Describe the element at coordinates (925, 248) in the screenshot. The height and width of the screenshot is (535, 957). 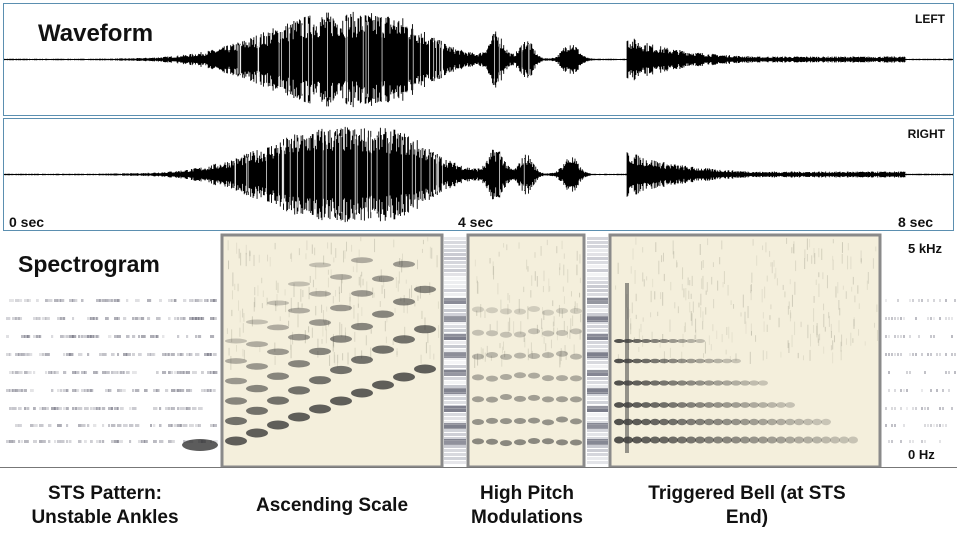
I see `freq-label-top: 5 kHz` at that location.